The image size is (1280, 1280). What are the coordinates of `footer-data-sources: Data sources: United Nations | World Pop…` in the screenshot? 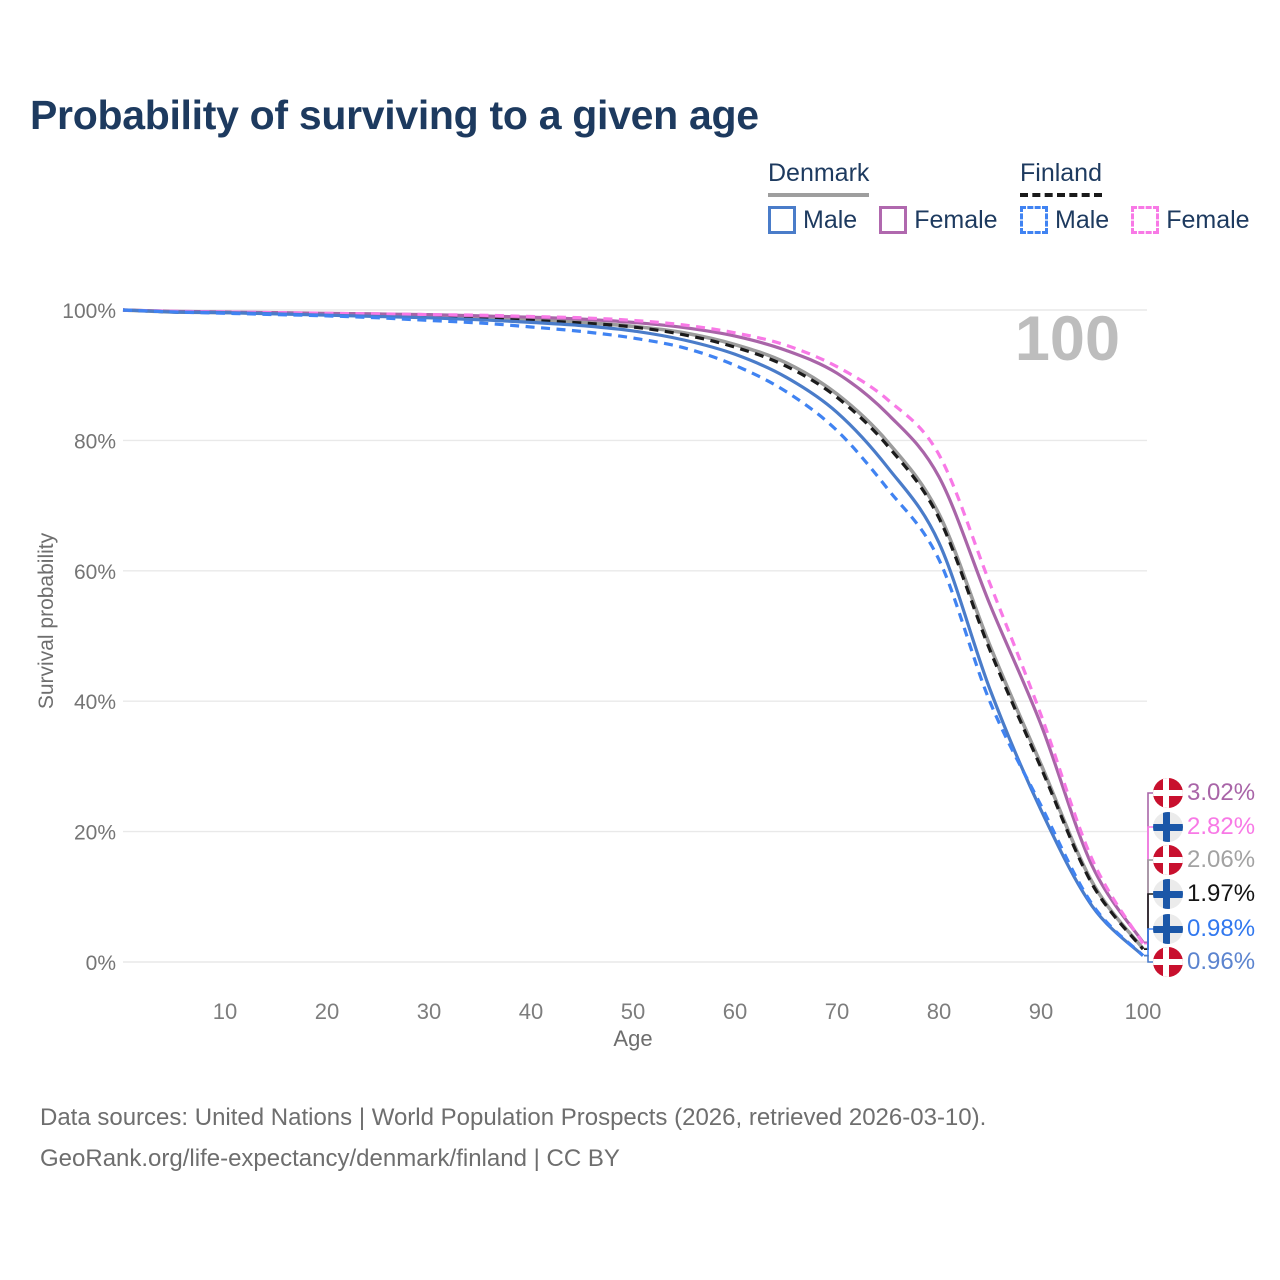 It's located at (513, 1117).